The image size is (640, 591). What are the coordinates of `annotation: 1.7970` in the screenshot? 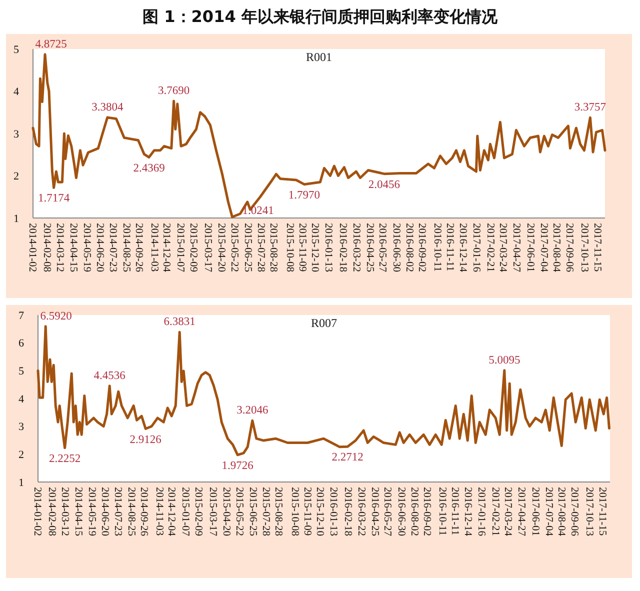 It's located at (304, 195).